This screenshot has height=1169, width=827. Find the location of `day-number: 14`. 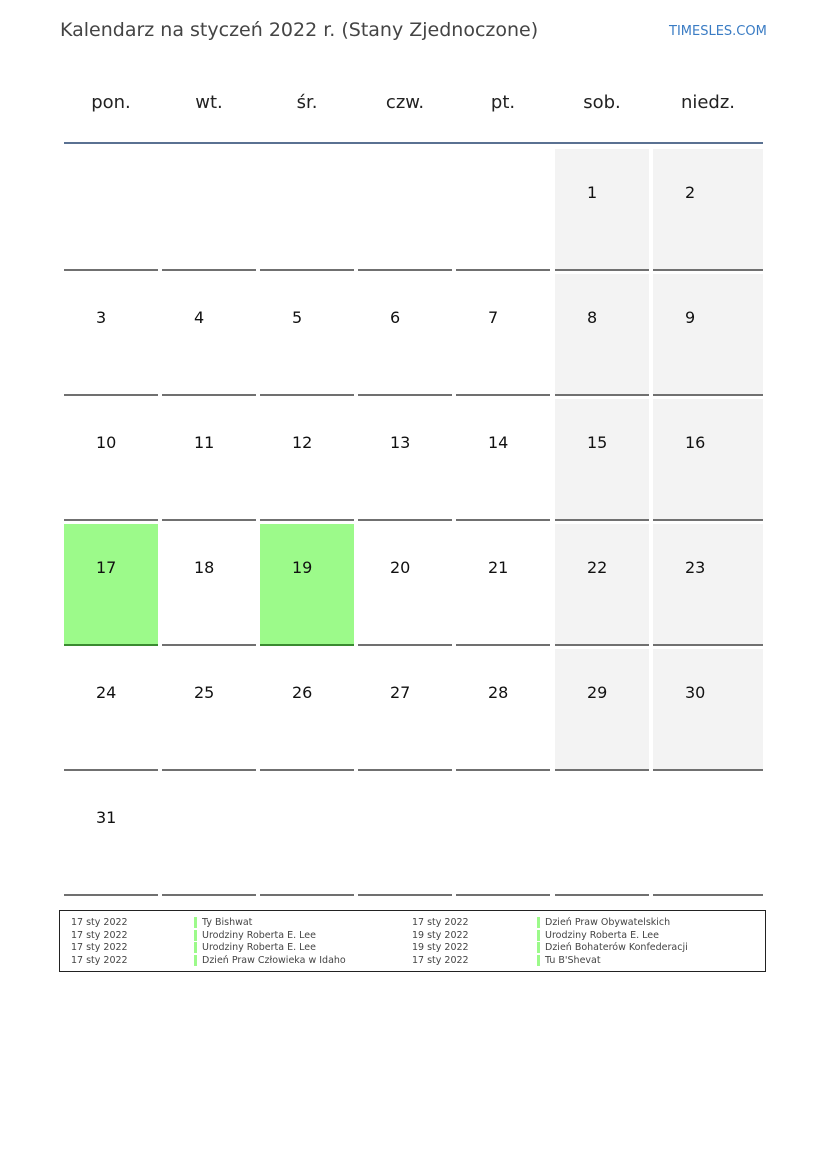

day-number: 14 is located at coordinates (498, 442).